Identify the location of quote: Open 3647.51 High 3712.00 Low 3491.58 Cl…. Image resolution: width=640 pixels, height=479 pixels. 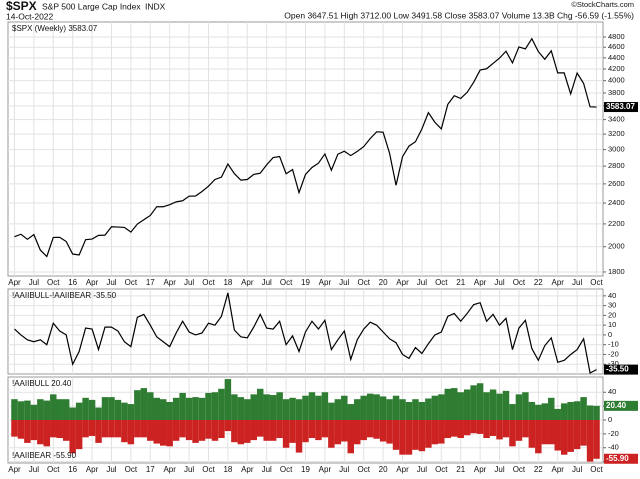
(459, 15).